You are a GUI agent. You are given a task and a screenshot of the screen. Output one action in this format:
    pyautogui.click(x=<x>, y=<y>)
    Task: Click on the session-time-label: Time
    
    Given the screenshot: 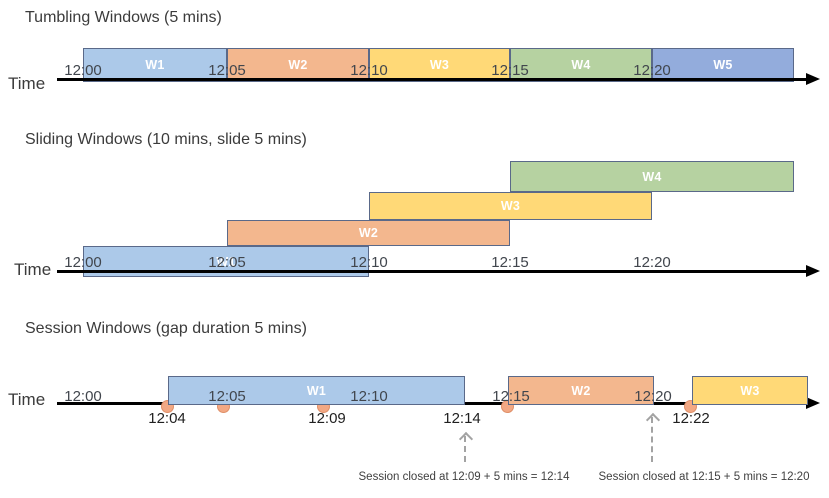 What is the action you would take?
    pyautogui.click(x=27, y=399)
    